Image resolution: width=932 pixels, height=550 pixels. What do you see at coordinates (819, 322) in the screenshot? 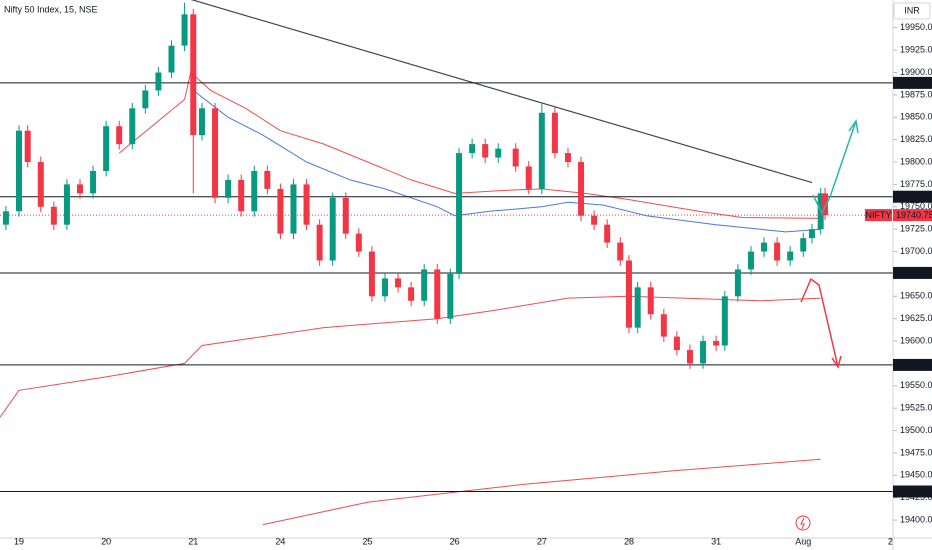
I see `bearish-arrow` at bounding box center [819, 322].